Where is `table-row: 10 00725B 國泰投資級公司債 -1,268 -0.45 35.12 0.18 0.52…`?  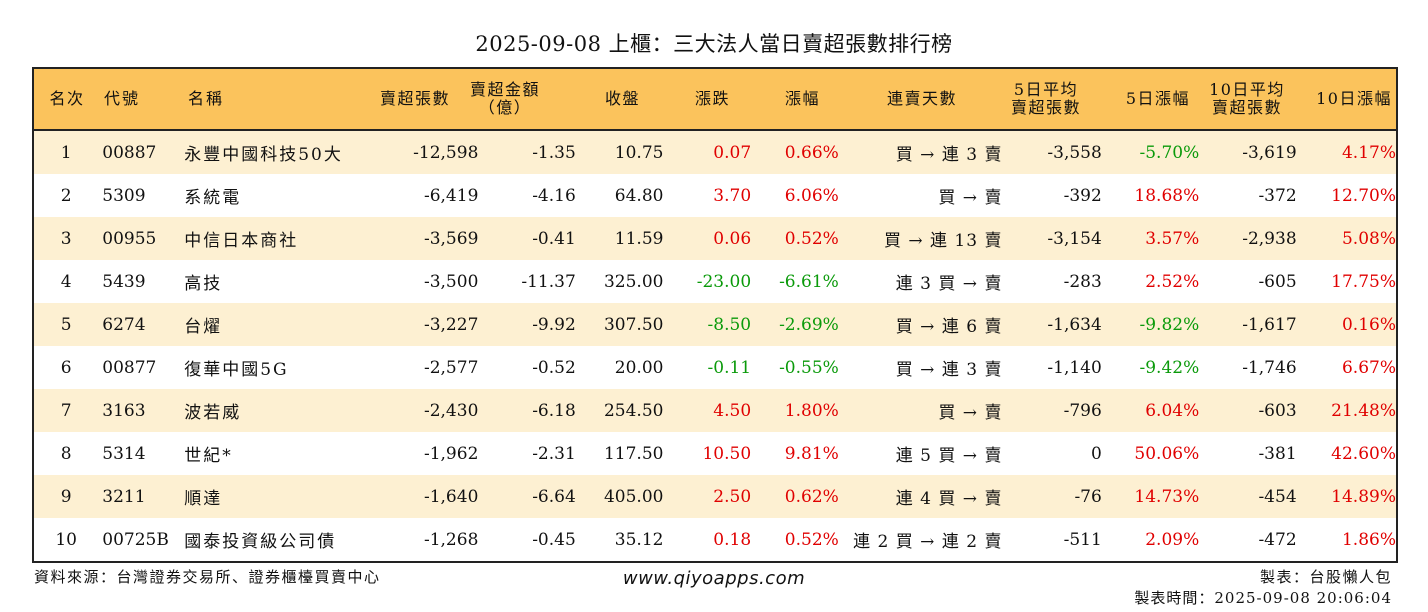 table-row: 10 00725B 國泰投資級公司債 -1,268 -0.45 35.12 0.18 0.52… is located at coordinates (715, 539).